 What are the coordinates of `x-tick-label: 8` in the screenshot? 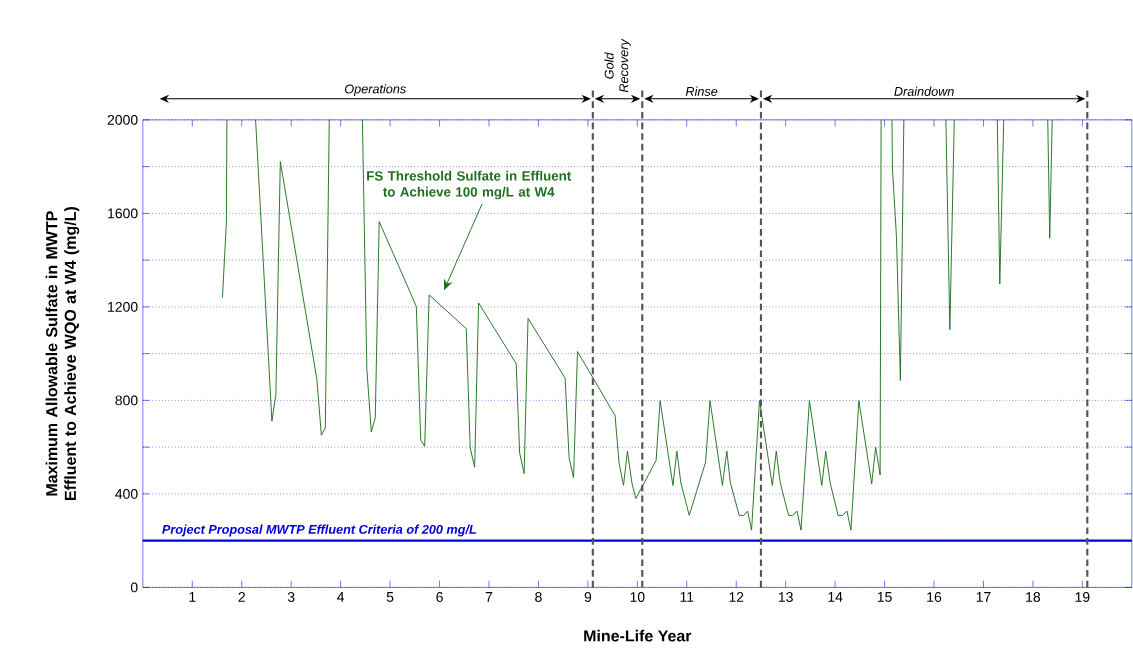 It's located at (538, 596).